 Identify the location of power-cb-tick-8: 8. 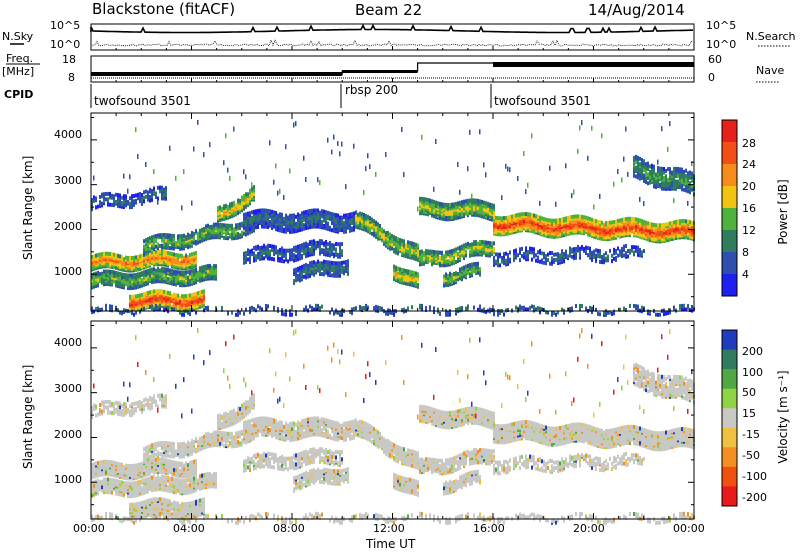
(745, 252).